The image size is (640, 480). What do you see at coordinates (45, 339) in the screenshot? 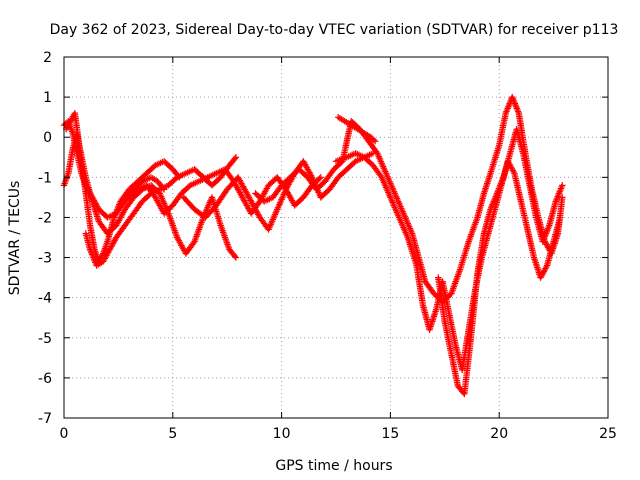
I see `y-tick-label: -5` at bounding box center [45, 339].